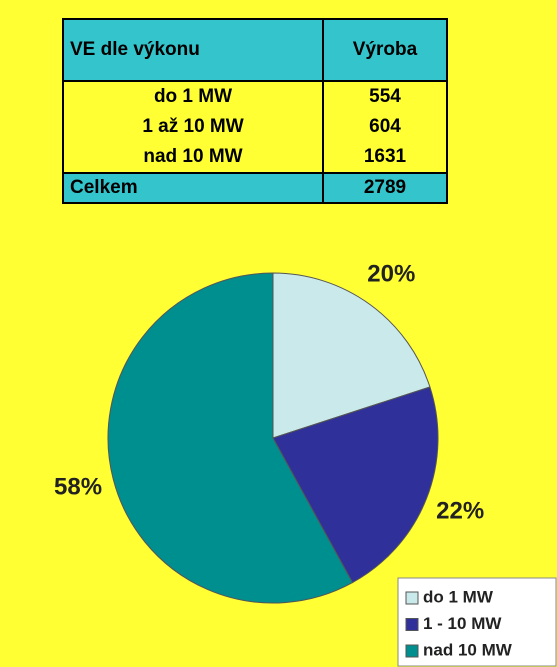 This screenshot has height=667, width=557. I want to click on cell: do 1 MW, so click(193, 96).